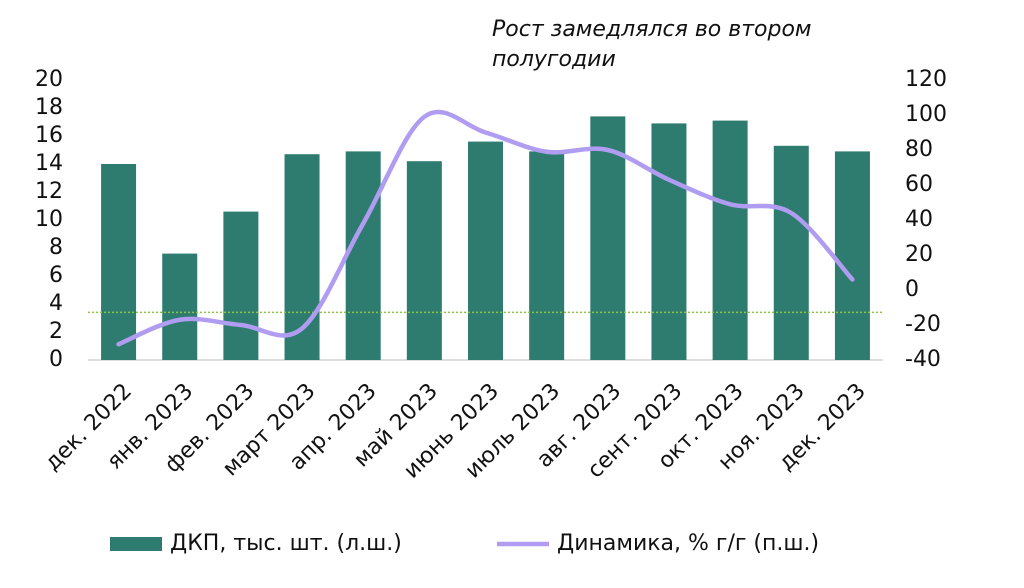 This screenshot has width=1024, height=588. Describe the element at coordinates (912, 289) in the screenshot. I see `y2-tick-label: 0` at that location.